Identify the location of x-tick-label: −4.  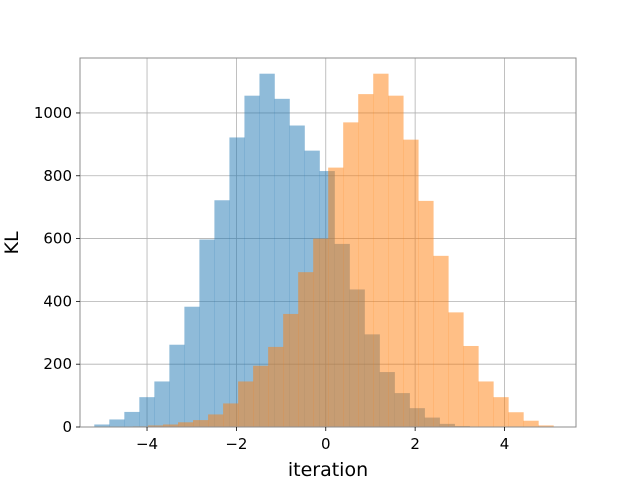
(147, 444).